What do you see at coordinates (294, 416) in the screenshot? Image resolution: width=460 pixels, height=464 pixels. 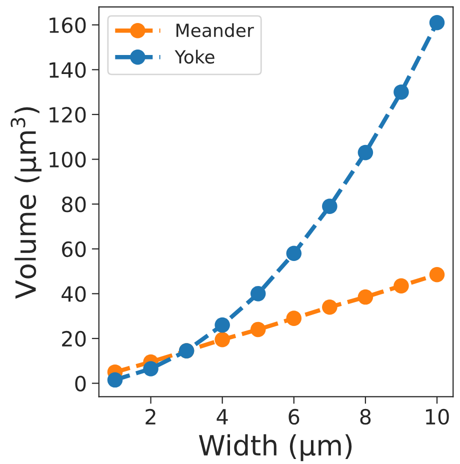 I see `x-tick-label: 6` at bounding box center [294, 416].